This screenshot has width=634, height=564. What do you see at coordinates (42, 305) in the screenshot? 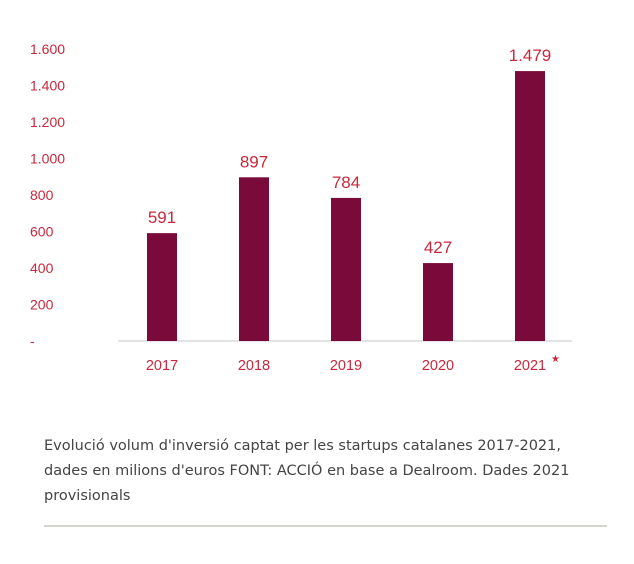
I see `y-tick-label: 200` at bounding box center [42, 305].